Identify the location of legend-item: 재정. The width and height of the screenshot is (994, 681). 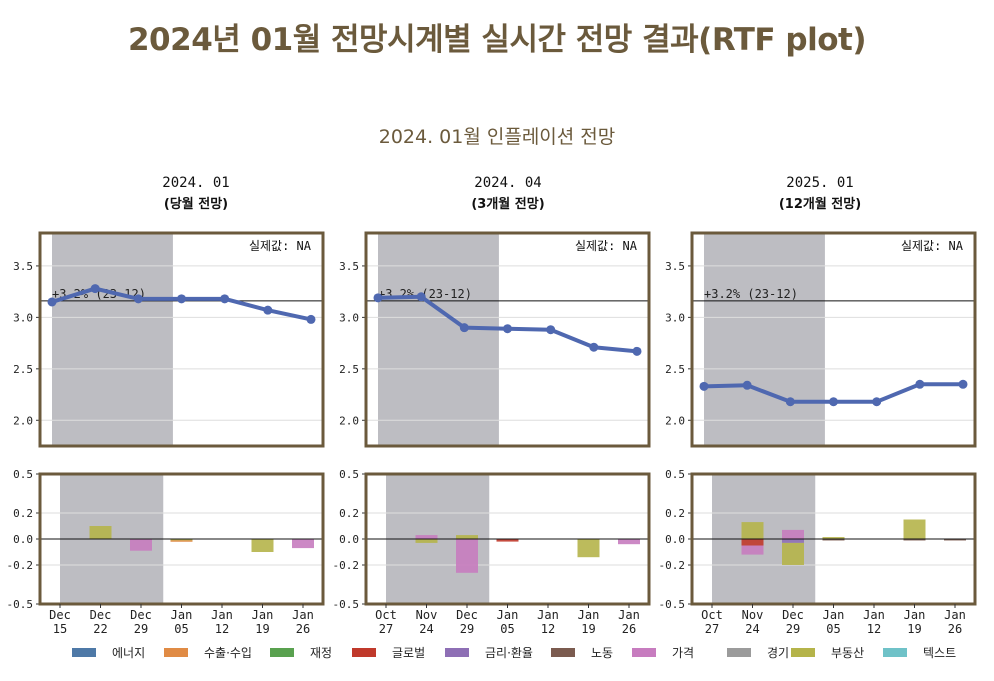
(301, 652).